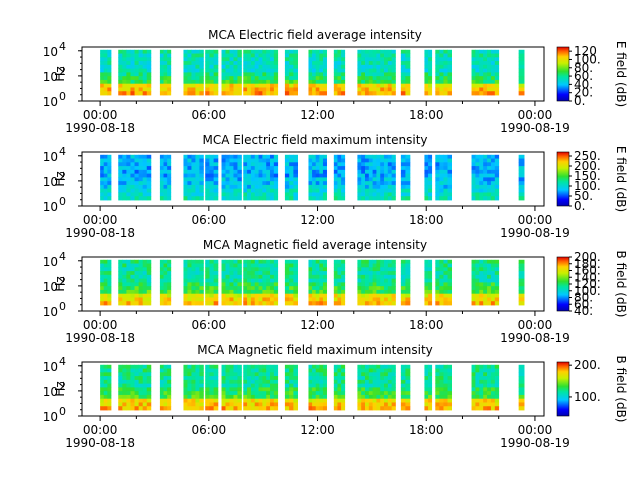  I want to click on x-tick-date: 1990-08-19, so click(535, 443).